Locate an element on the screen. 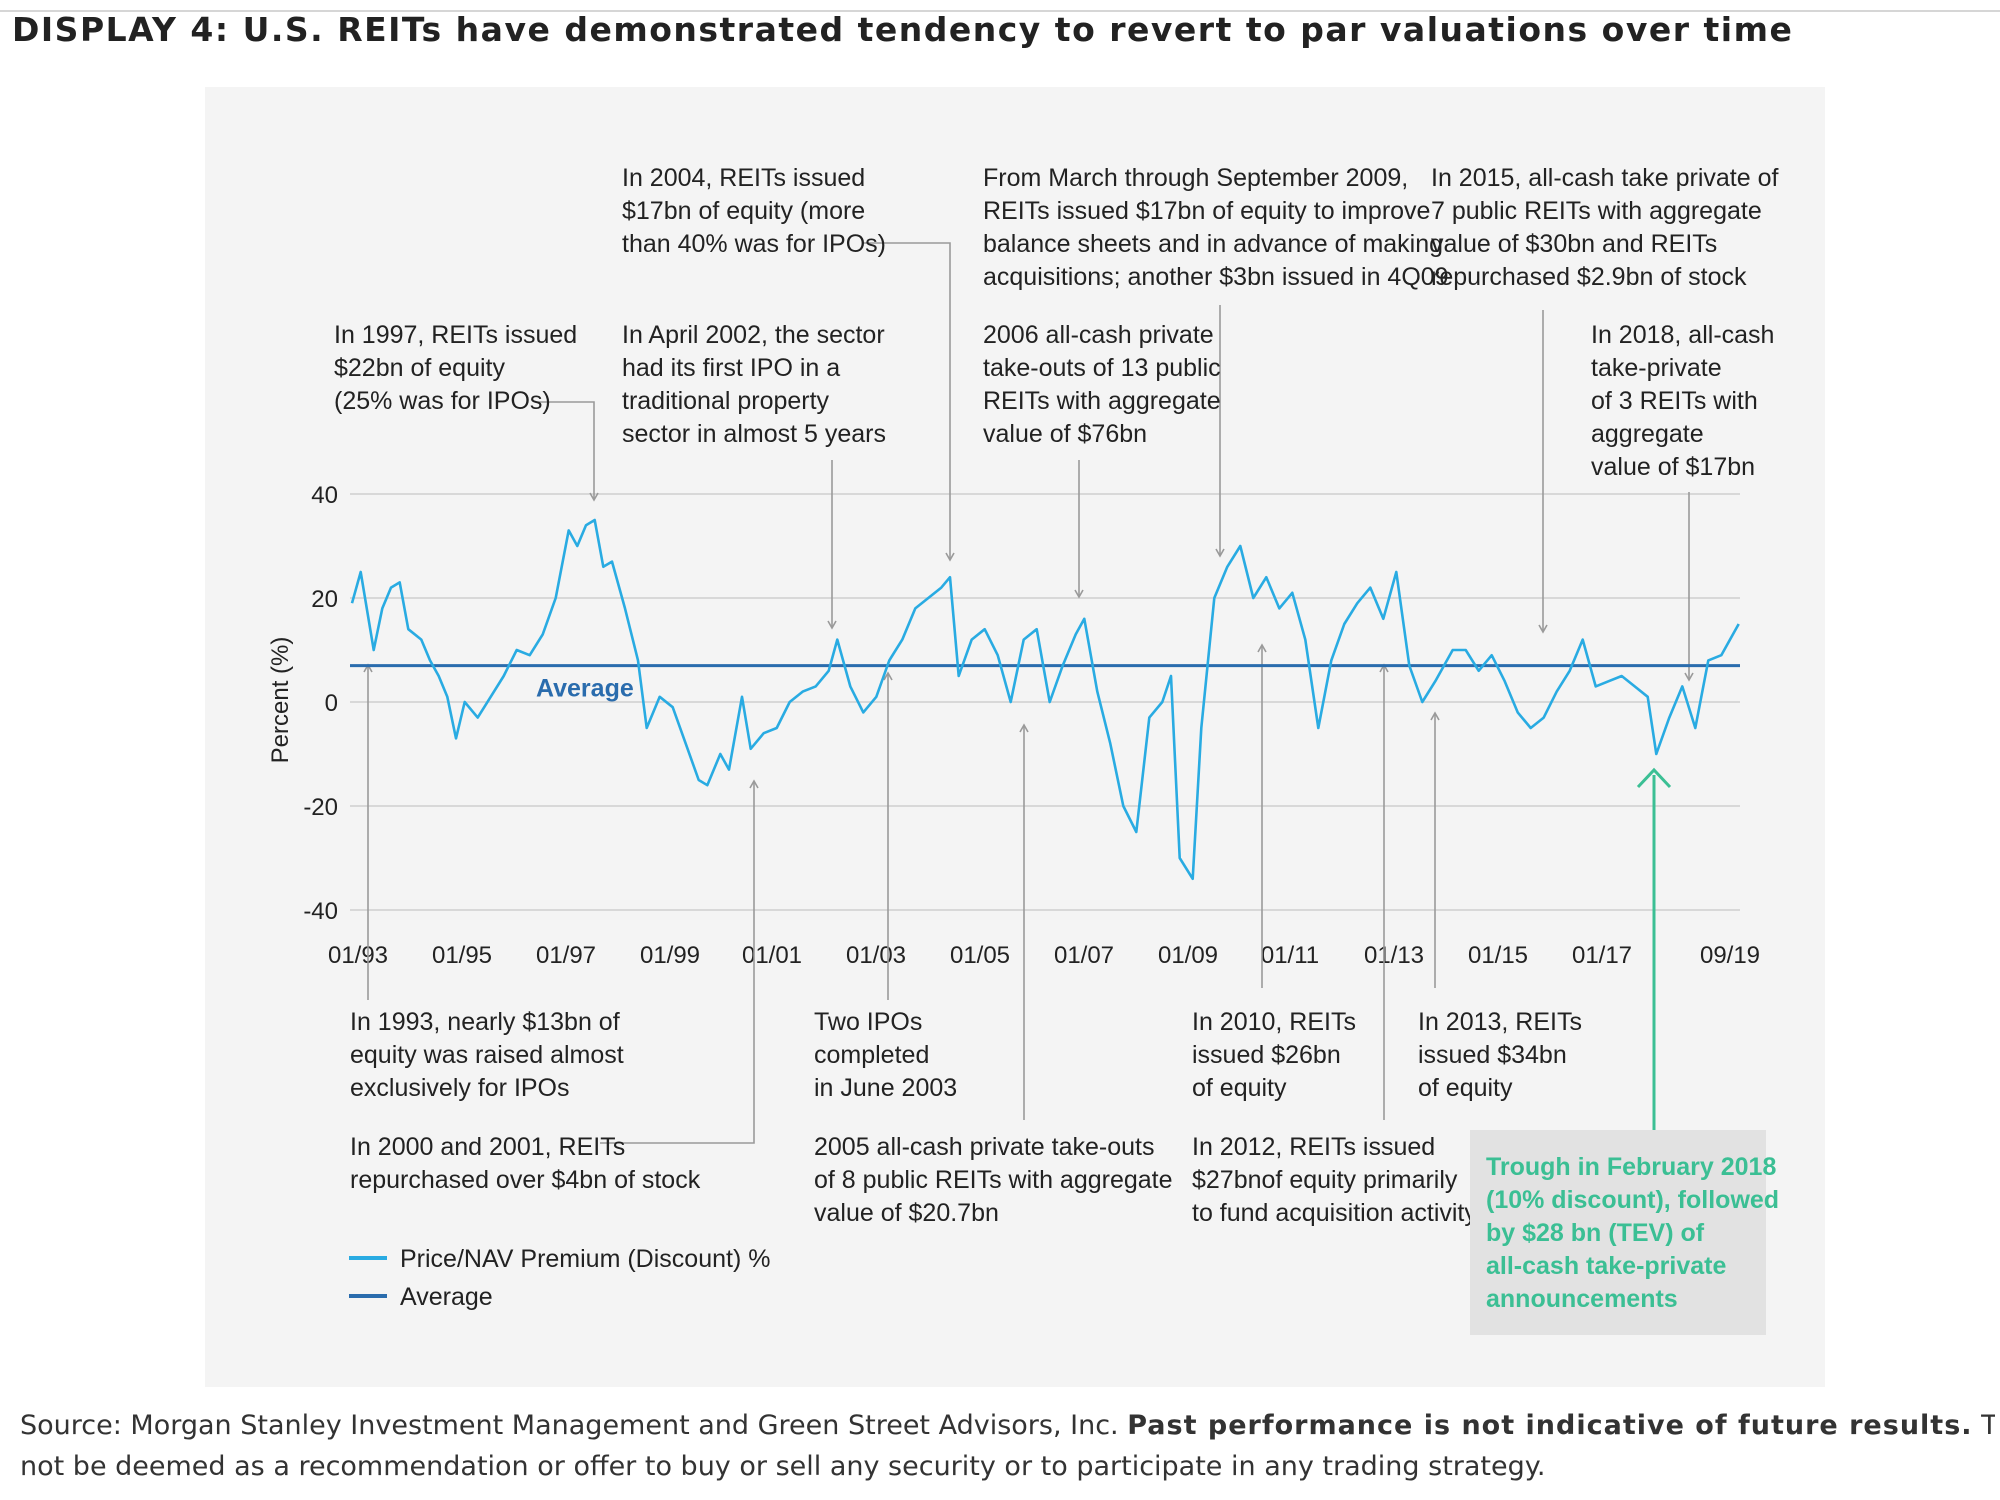 The width and height of the screenshot is (2000, 1500). y-tick-label: -20 is located at coordinates (320, 807).